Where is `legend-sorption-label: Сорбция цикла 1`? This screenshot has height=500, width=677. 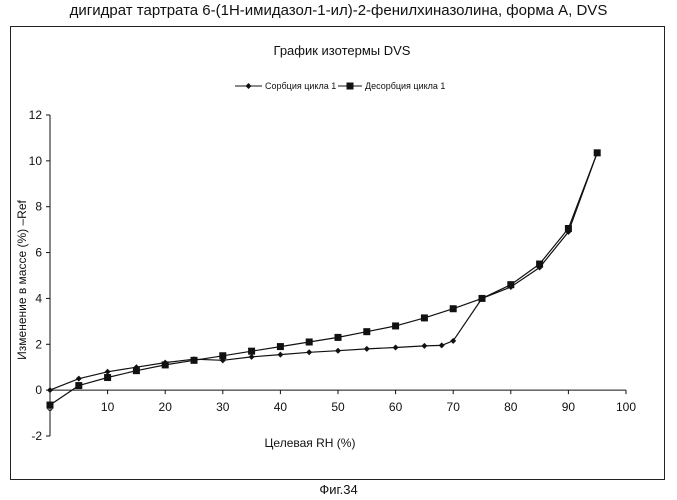 legend-sorption-label: Сорбция цикла 1 is located at coordinates (300, 86).